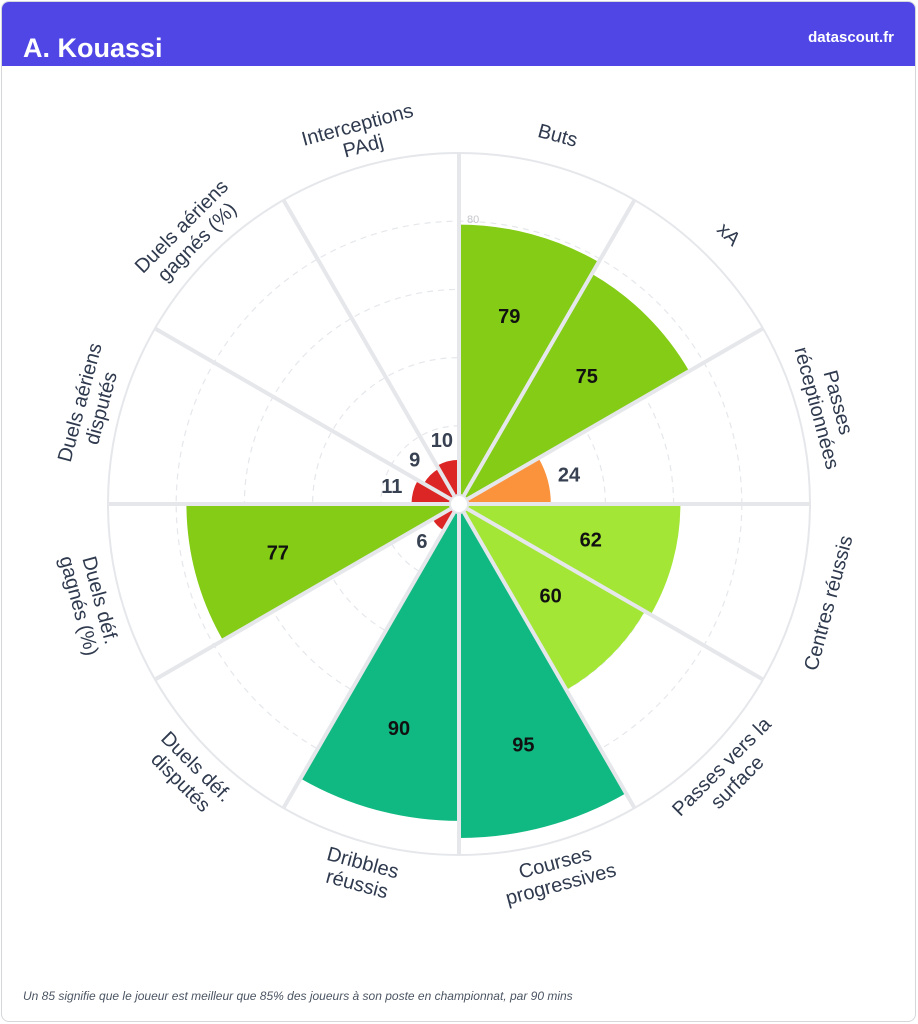 This screenshot has width=918, height=1024. I want to click on value-label: 77, so click(278, 554).